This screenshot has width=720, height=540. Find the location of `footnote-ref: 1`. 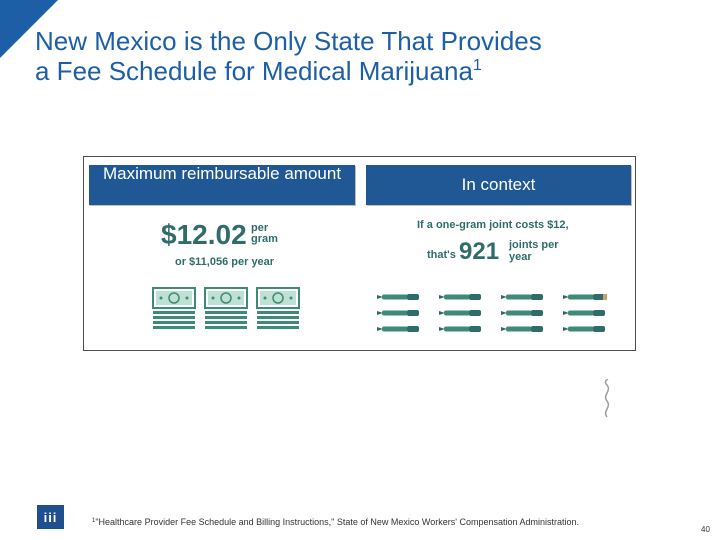

footnote-ref: 1 is located at coordinates (94, 521).